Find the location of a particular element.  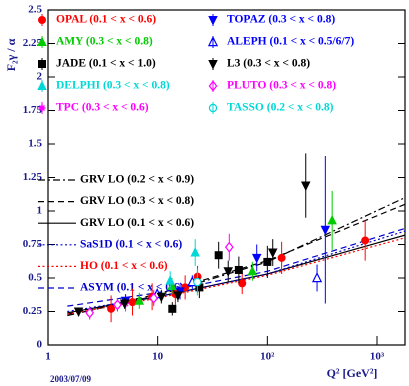

legend-label: OPAL (0.1 < x < 0.6) is located at coordinates (106, 20).